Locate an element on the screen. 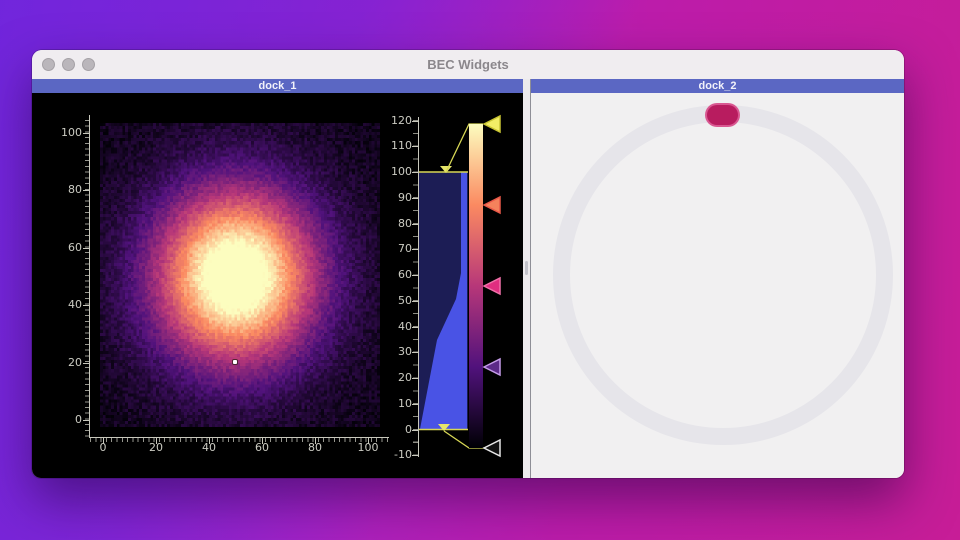  histogram-tick-label: 60 is located at coordinates (405, 274).